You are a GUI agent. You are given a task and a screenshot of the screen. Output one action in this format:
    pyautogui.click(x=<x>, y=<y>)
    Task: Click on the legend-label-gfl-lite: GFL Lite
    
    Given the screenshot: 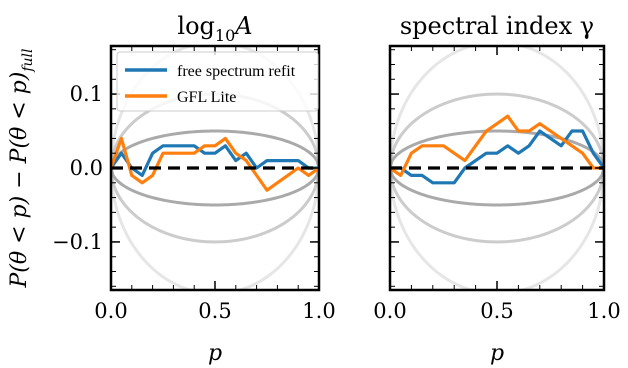 What is the action you would take?
    pyautogui.click(x=206, y=97)
    